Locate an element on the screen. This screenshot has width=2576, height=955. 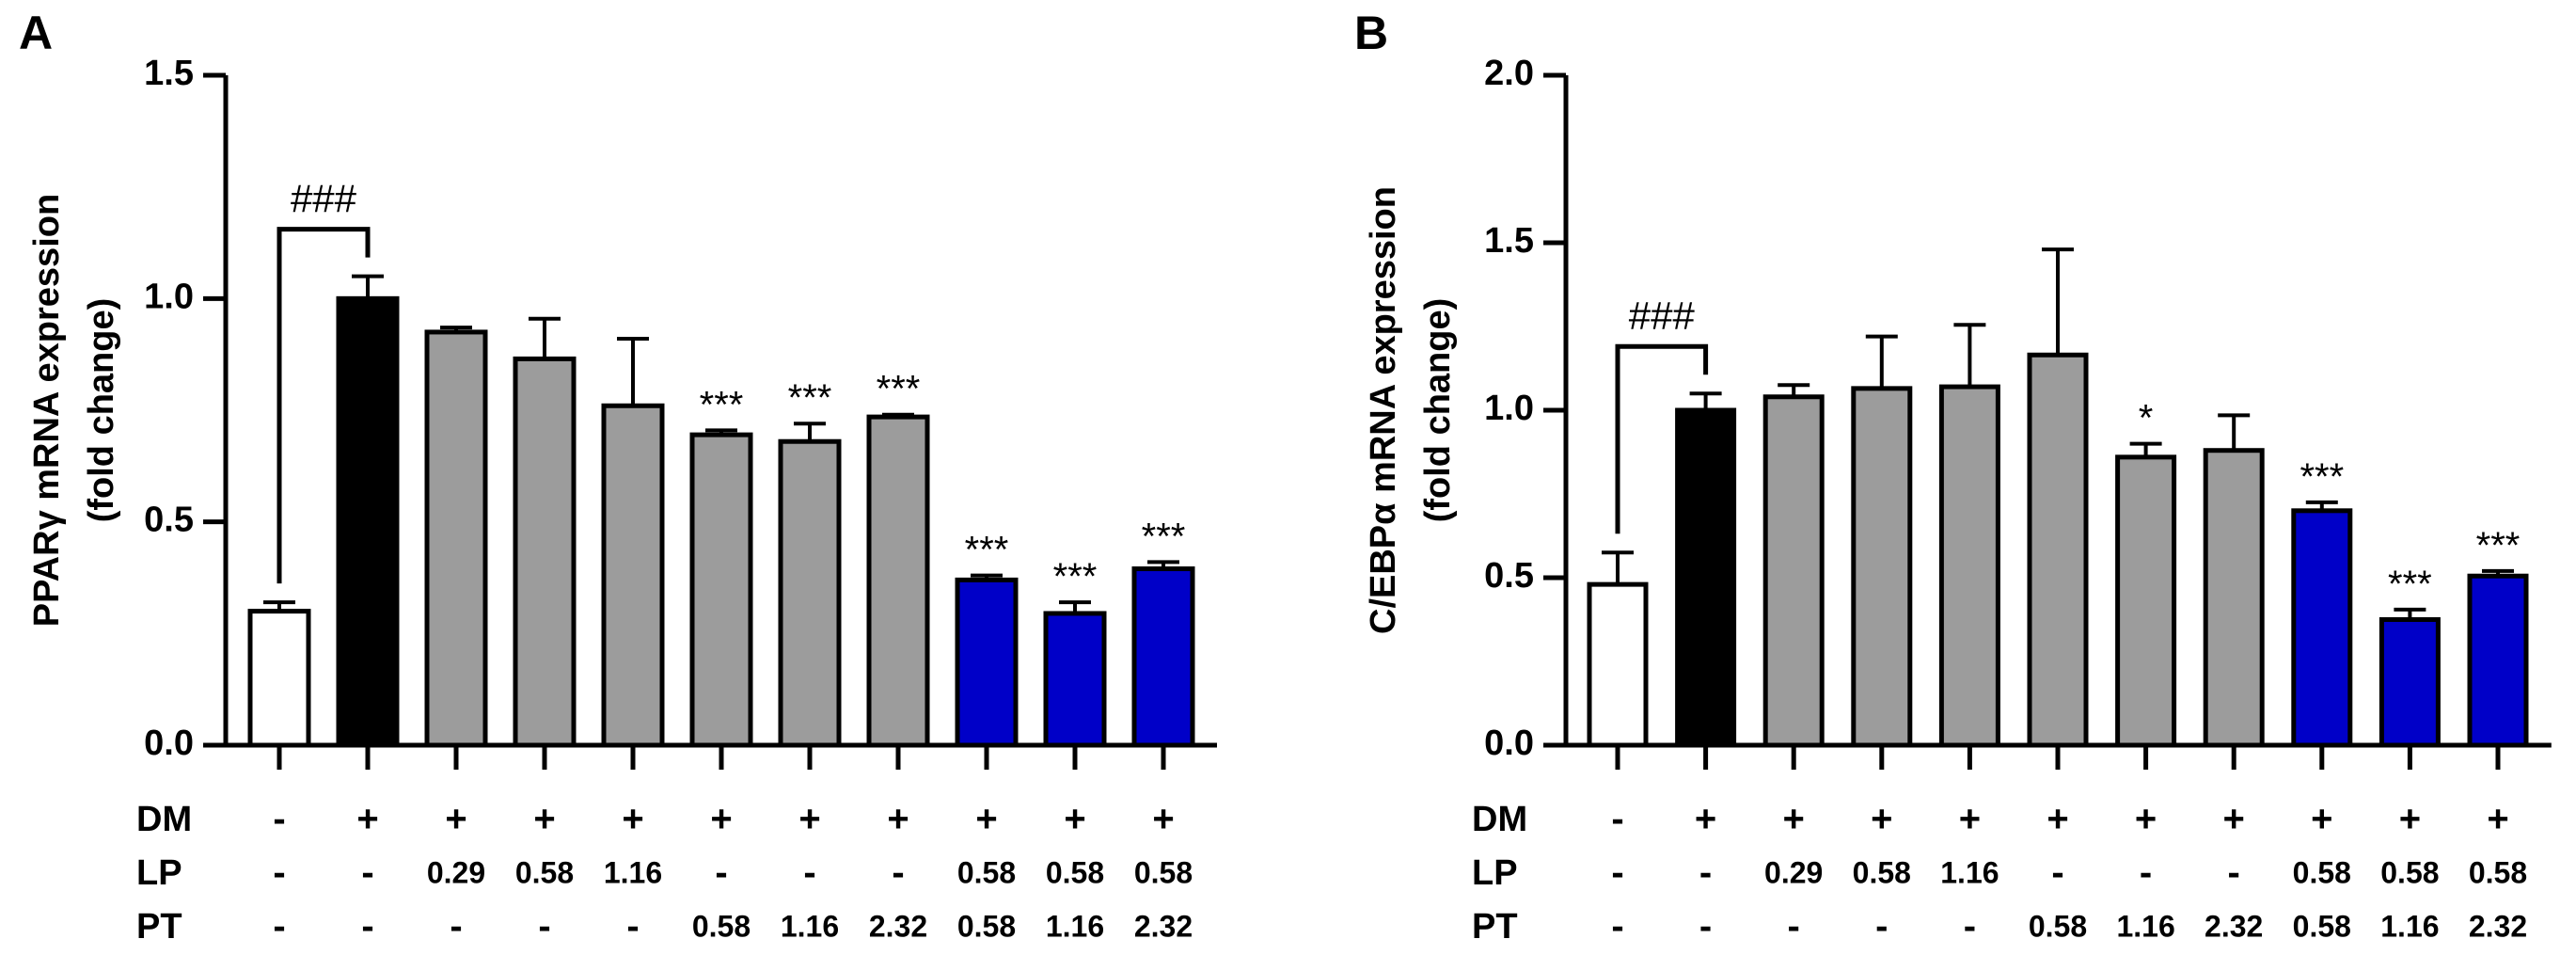
significance-label: * is located at coordinates (2146, 418).